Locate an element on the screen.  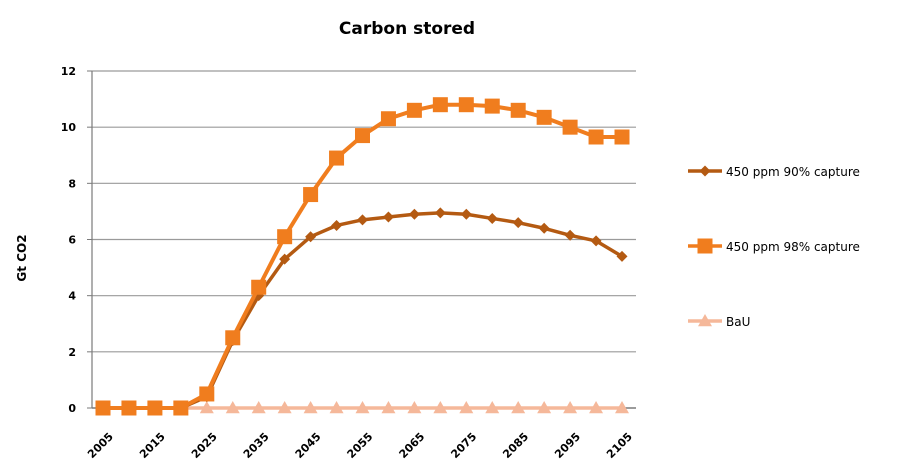
y-tick-label: 10 is located at coordinates (69, 127).